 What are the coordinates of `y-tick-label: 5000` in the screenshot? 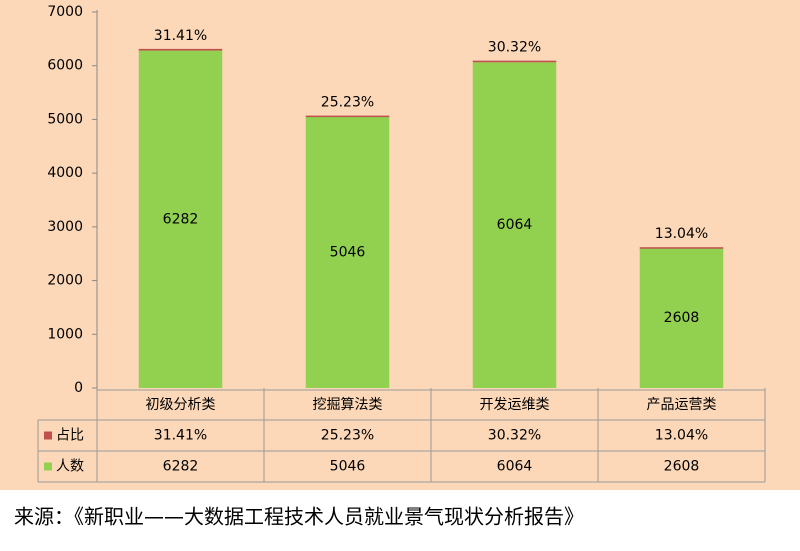 It's located at (65, 119).